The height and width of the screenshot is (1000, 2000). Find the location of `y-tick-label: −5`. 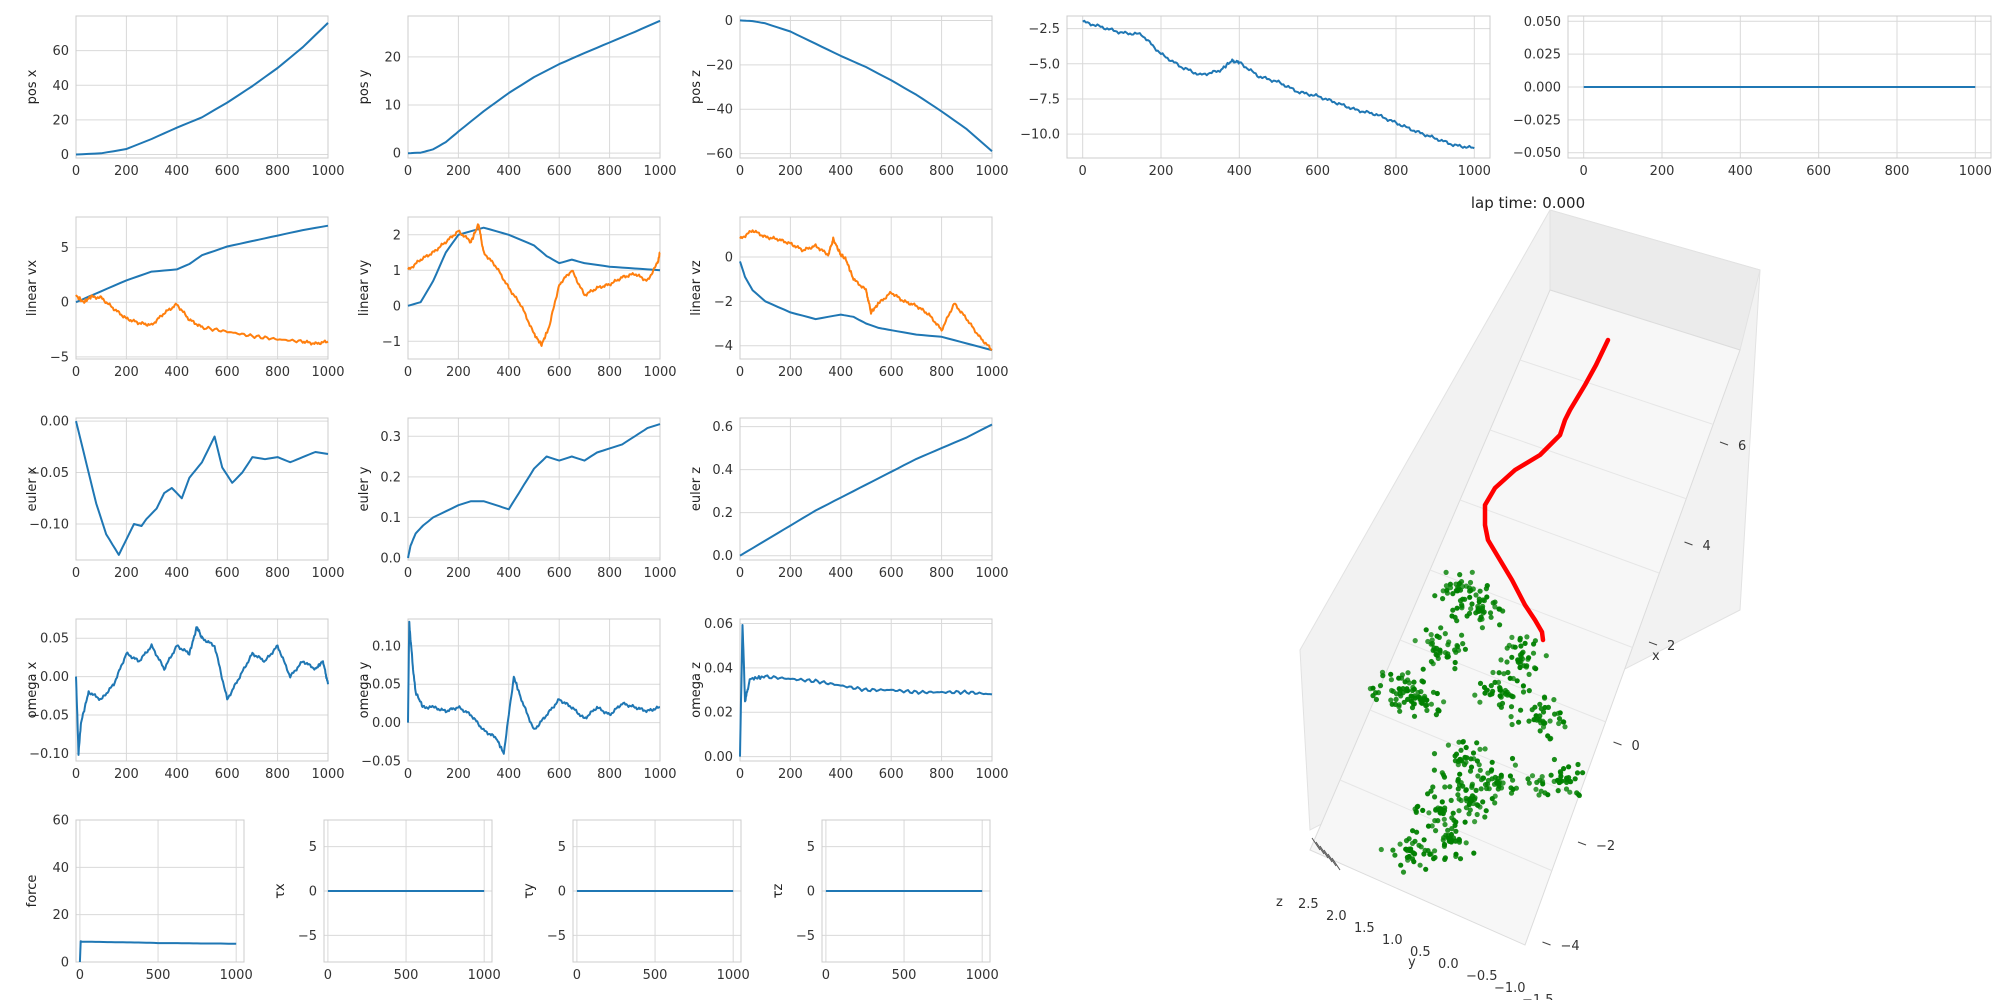

y-tick-label: −5 is located at coordinates (556, 936).